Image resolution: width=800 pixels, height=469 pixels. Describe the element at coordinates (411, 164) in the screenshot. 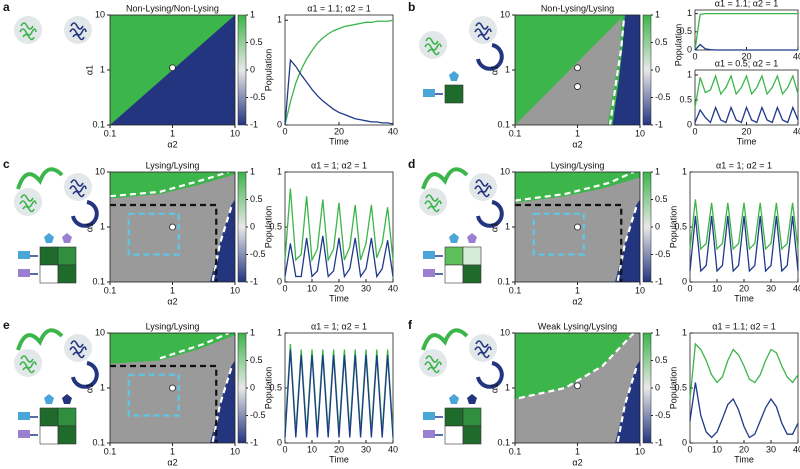

I see `panel-label: d` at that location.